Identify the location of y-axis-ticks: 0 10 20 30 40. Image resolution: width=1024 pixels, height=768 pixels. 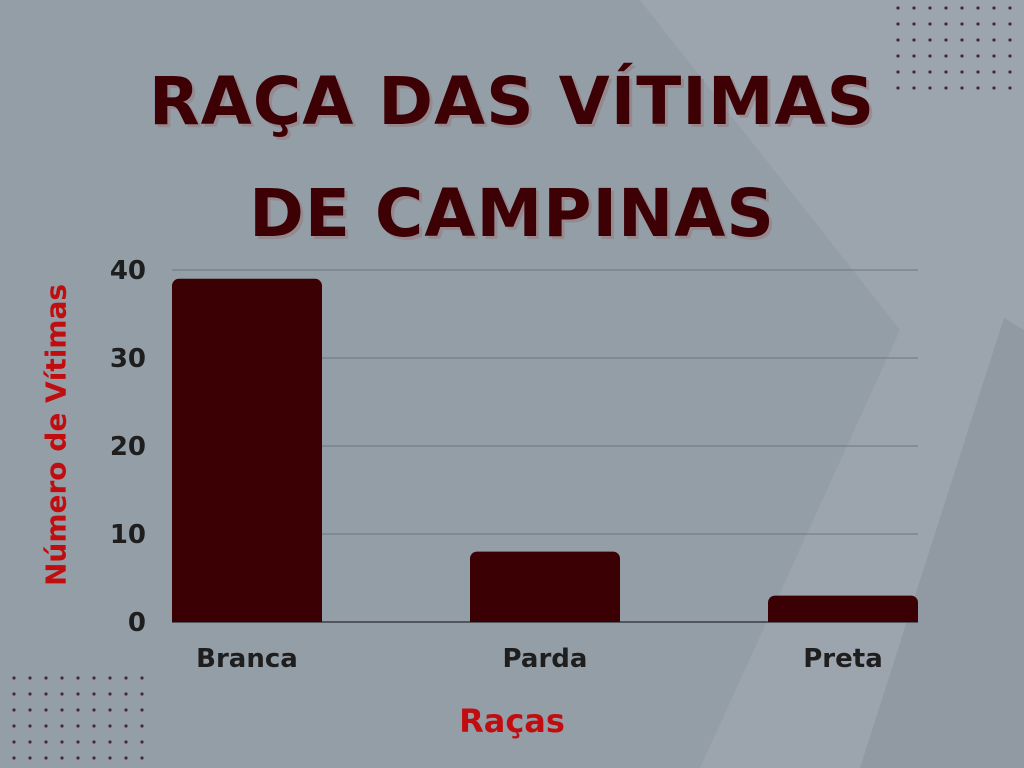
(128, 447).